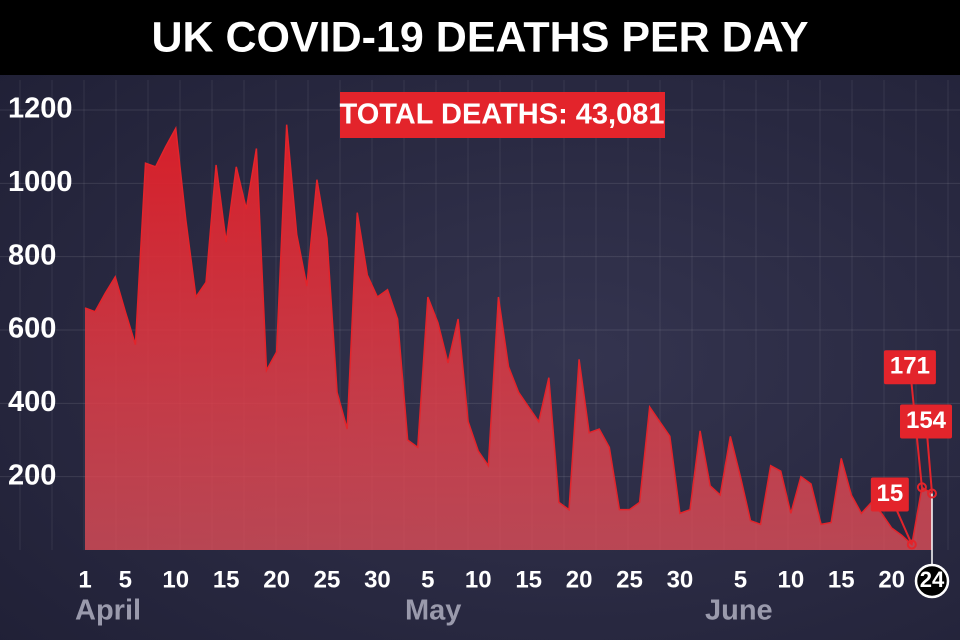 The height and width of the screenshot is (640, 960). Describe the element at coordinates (32, 329) in the screenshot. I see `y-tick-label: 600` at that location.